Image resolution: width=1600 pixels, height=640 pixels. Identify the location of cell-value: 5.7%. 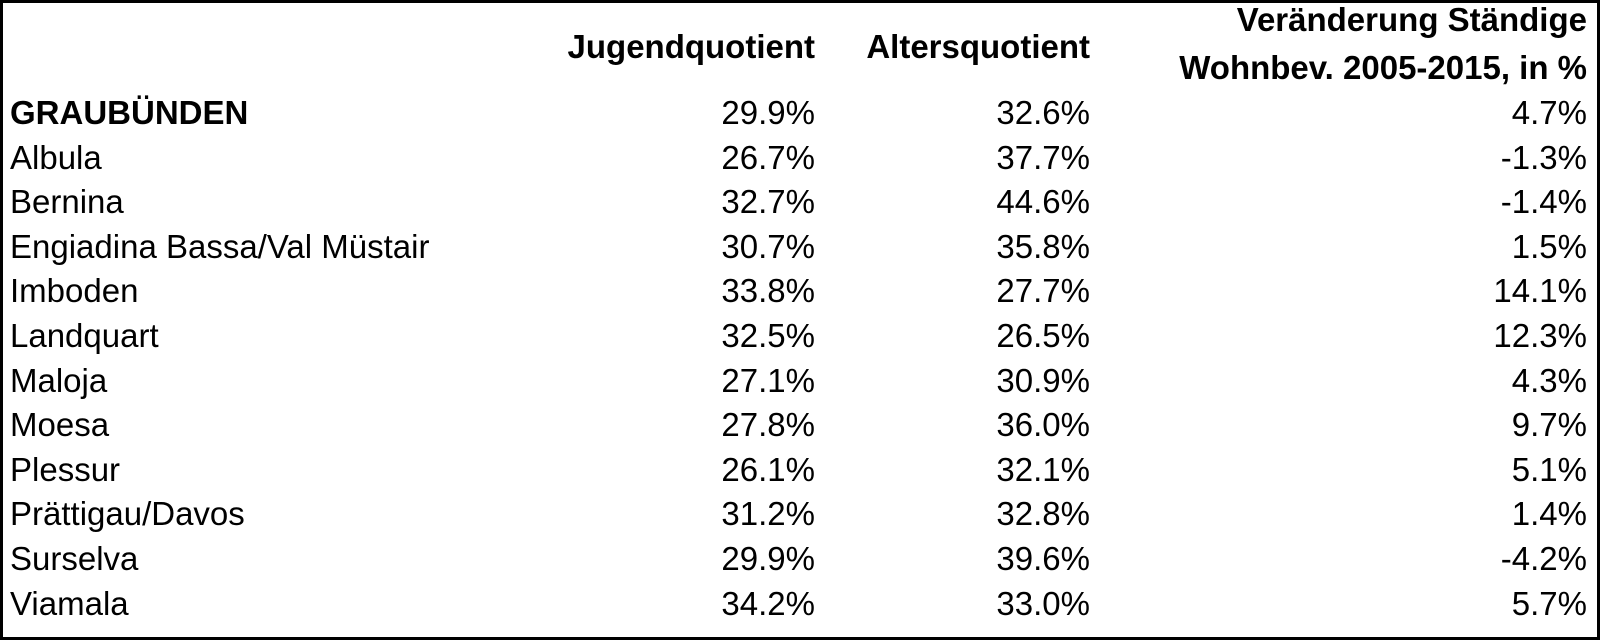
(1549, 603).